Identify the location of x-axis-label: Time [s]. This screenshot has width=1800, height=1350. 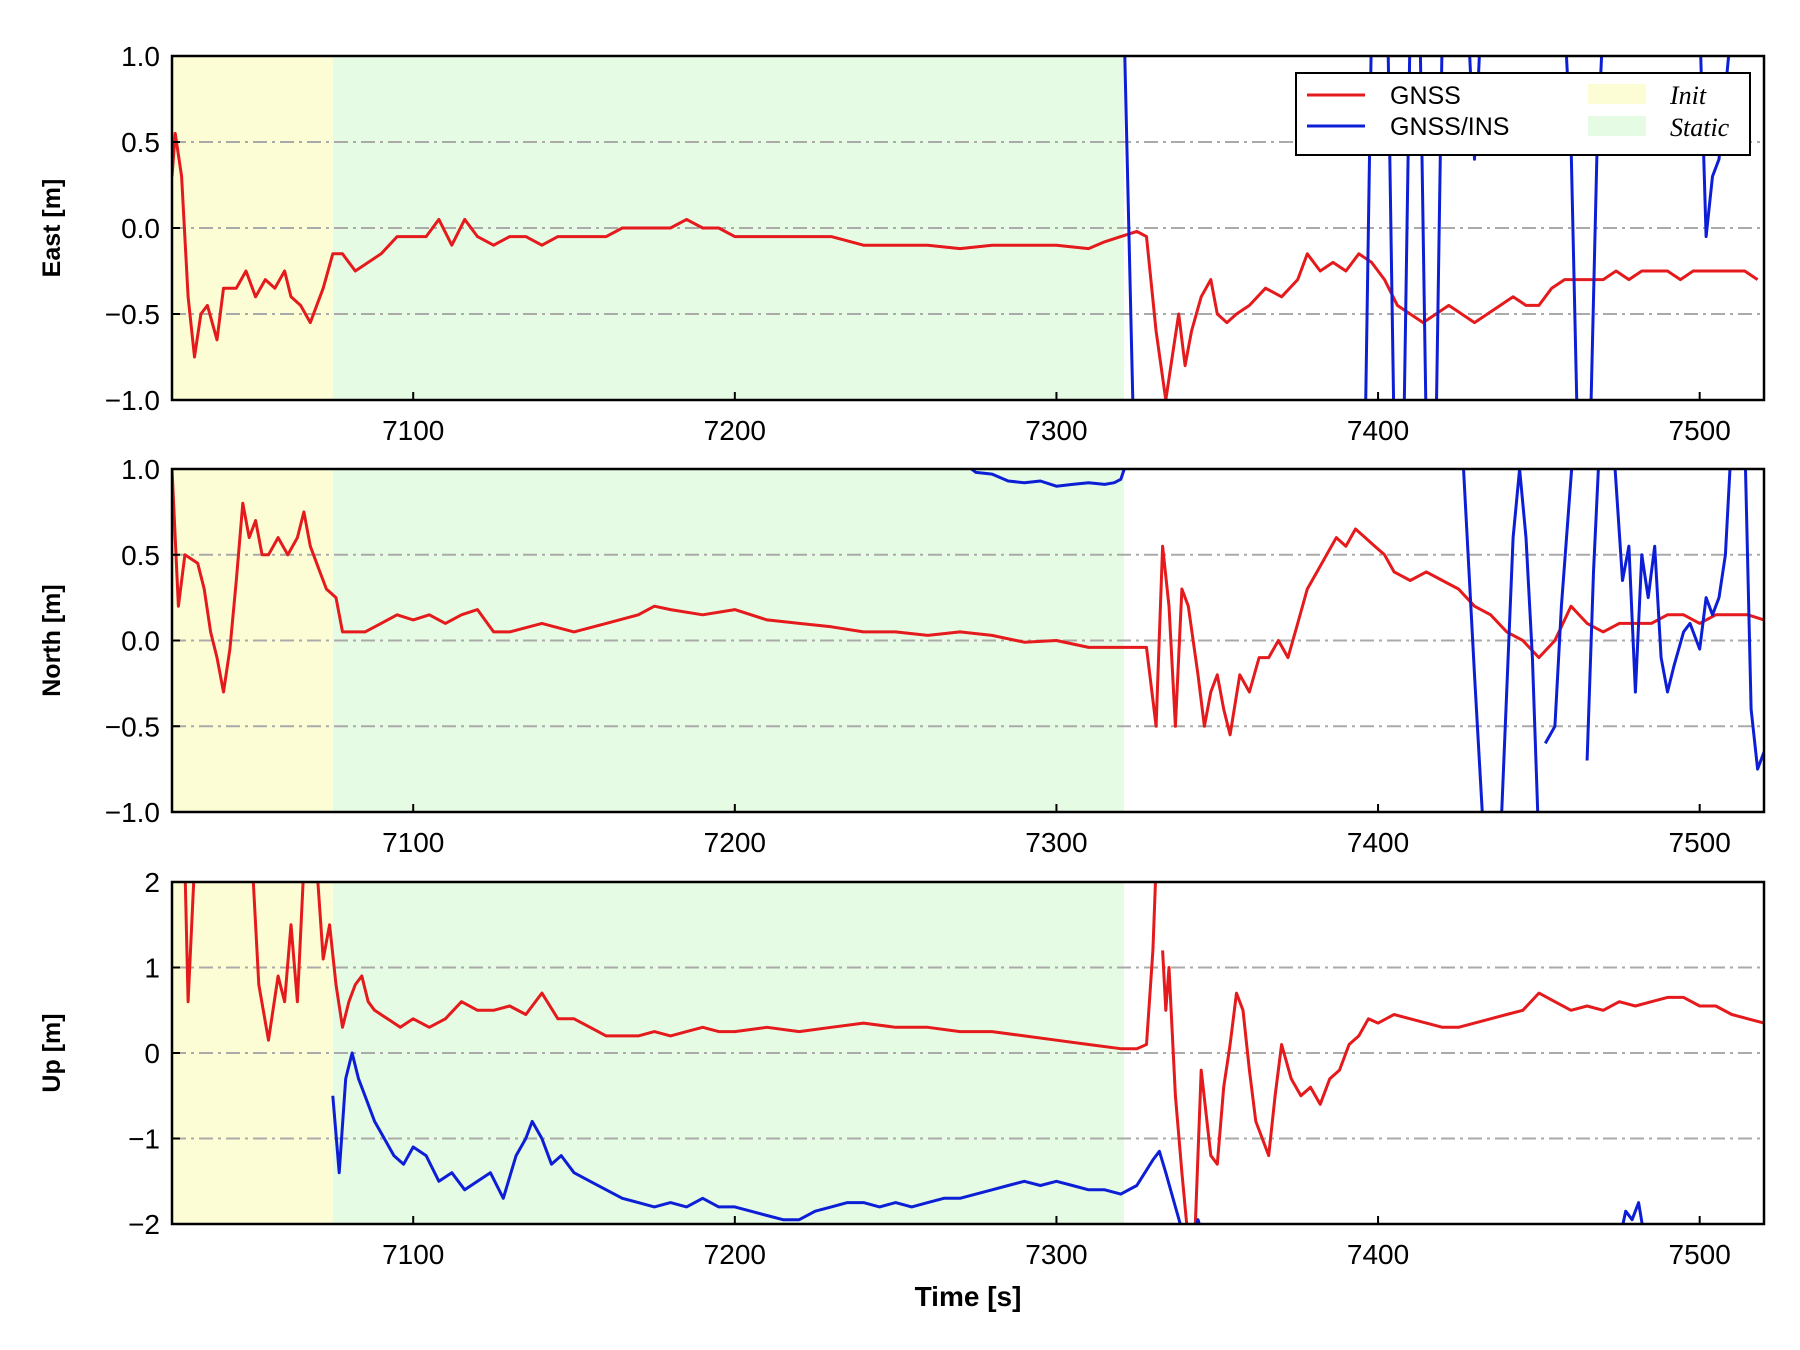
(968, 1296).